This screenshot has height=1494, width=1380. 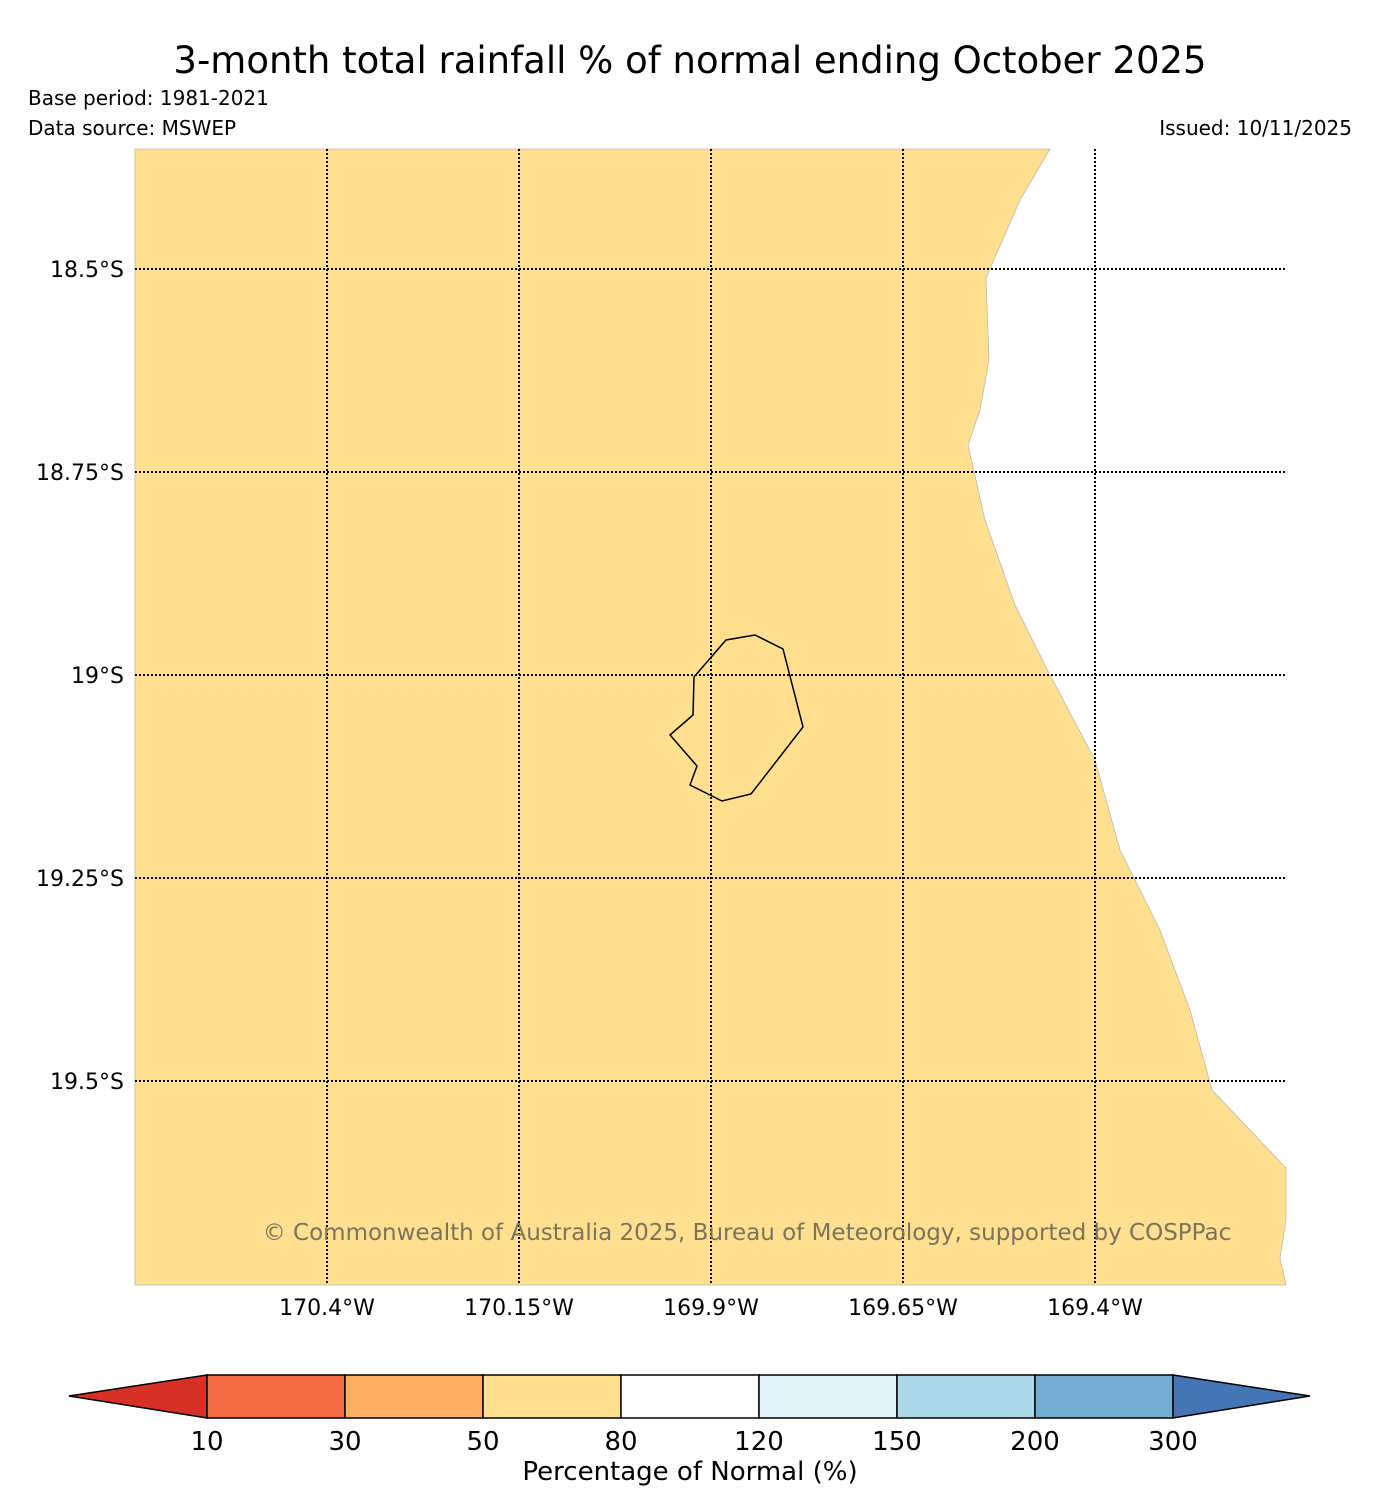 I want to click on latitude-label: 19°S, so click(x=97, y=676).